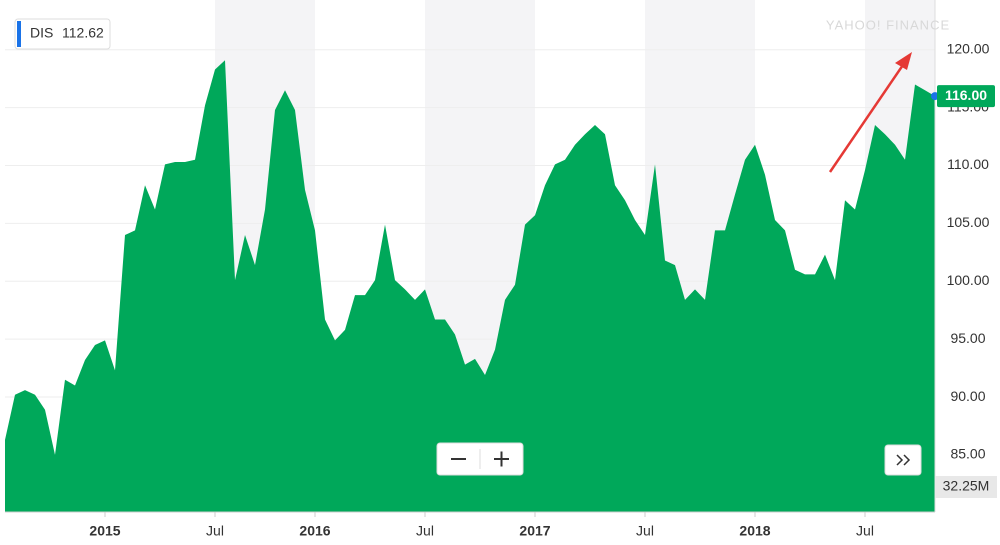 This screenshot has width=1000, height=545. I want to click on volume-label: 32.25M, so click(966, 486).